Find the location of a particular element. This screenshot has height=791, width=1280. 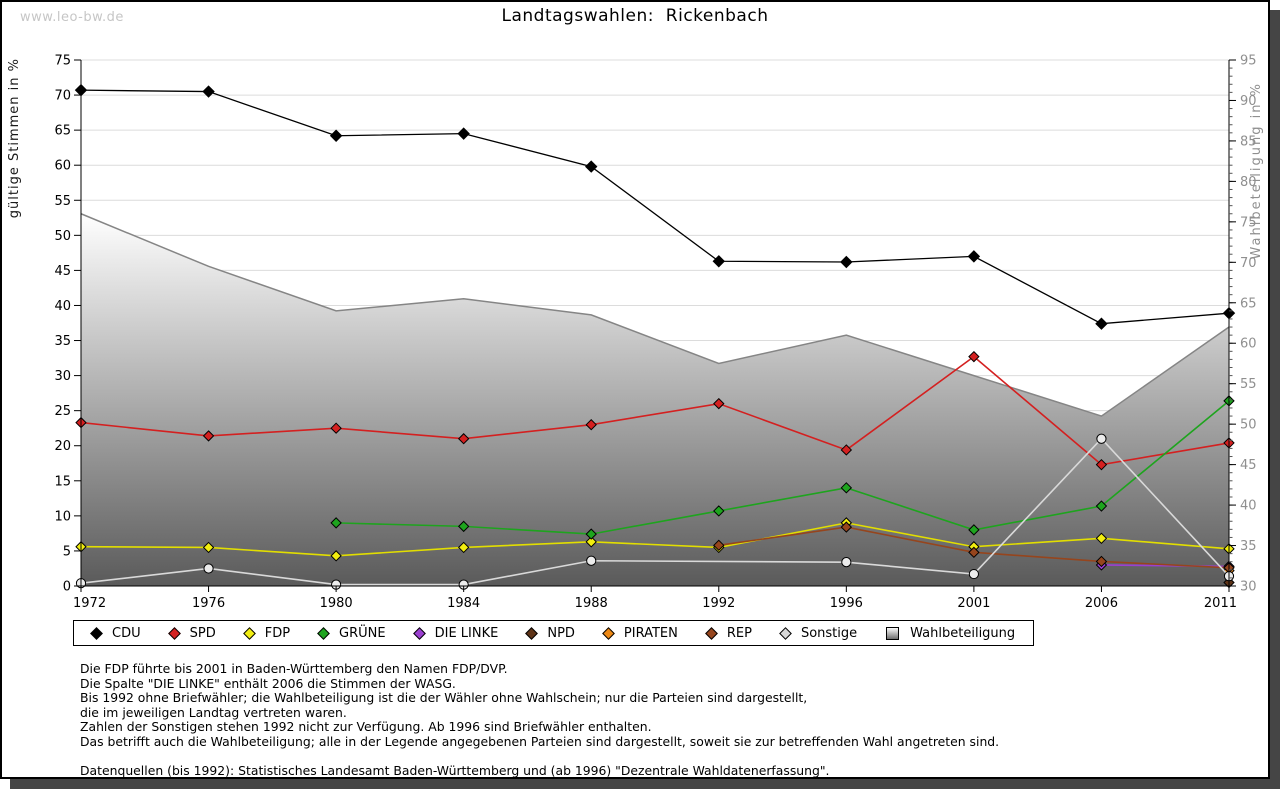

svg-text: 80 is located at coordinates (1248, 182).